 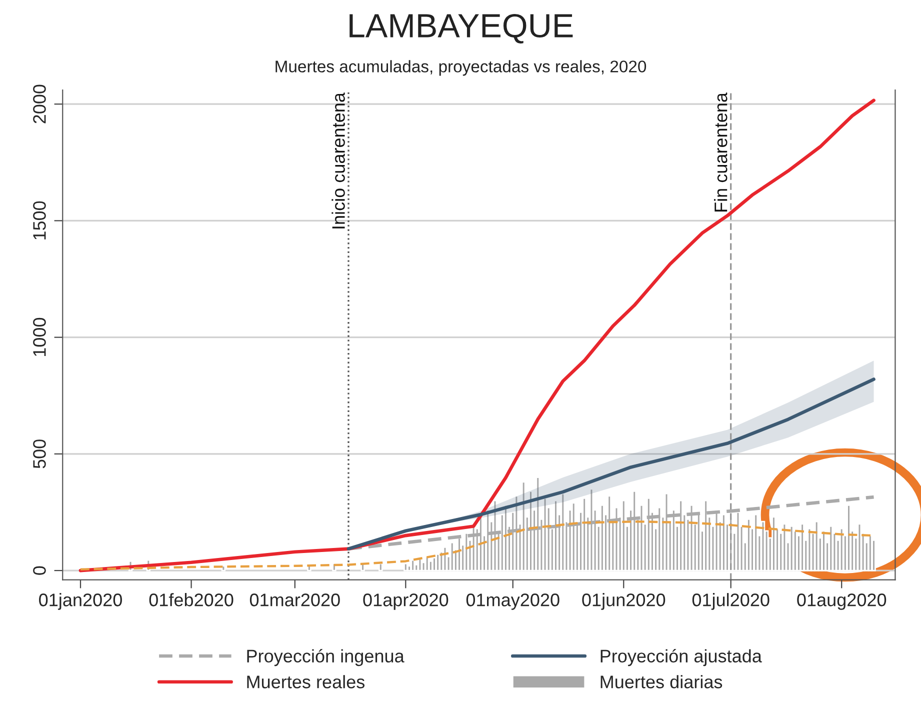 I want to click on x-tick-label: 01feb2020, so click(x=191, y=599).